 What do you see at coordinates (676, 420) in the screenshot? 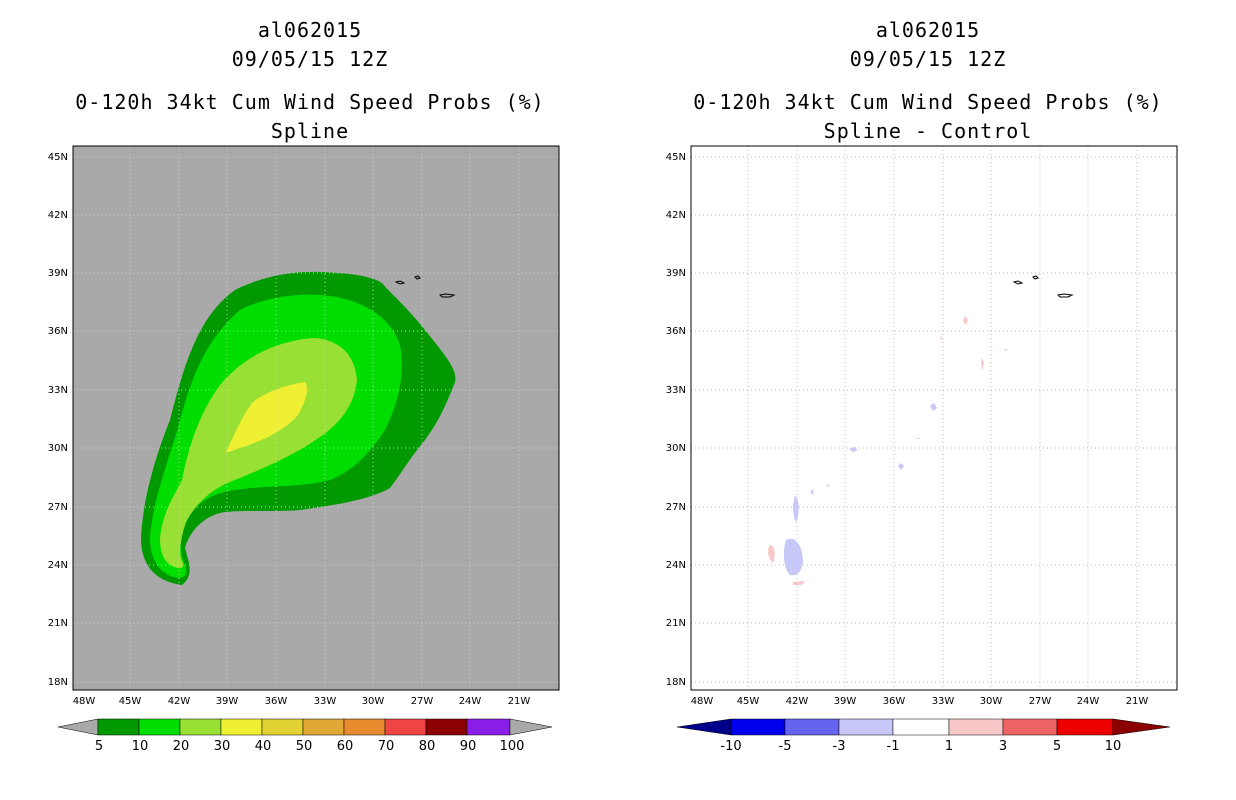
I see `right-lat-axis: 45N 42N 39N 36N 33N 30N 27N 24N 21N 18N` at bounding box center [676, 420].